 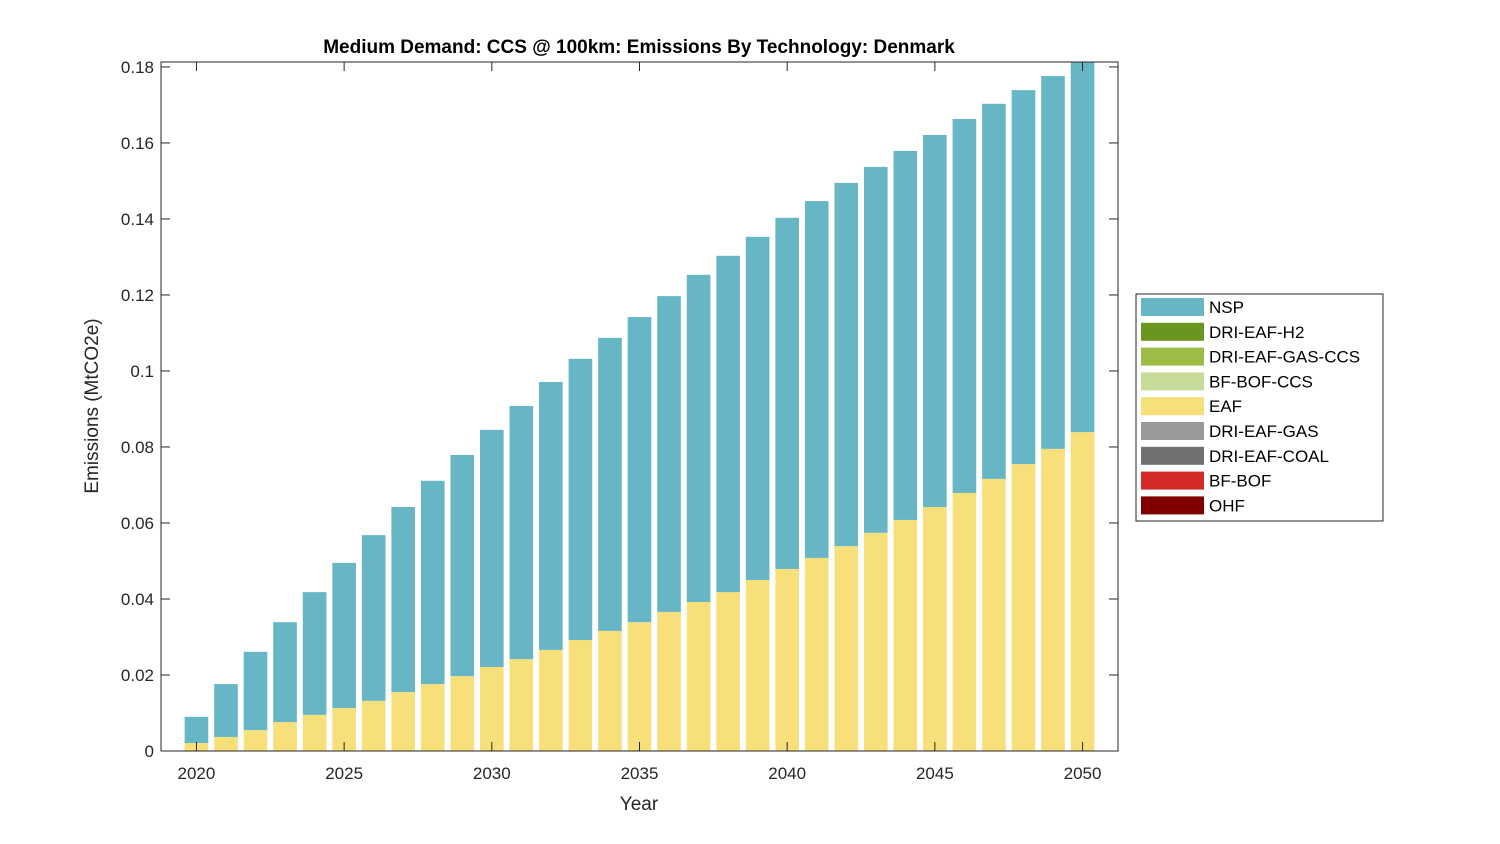 What do you see at coordinates (639, 804) in the screenshot?
I see `x-axis-label: Year` at bounding box center [639, 804].